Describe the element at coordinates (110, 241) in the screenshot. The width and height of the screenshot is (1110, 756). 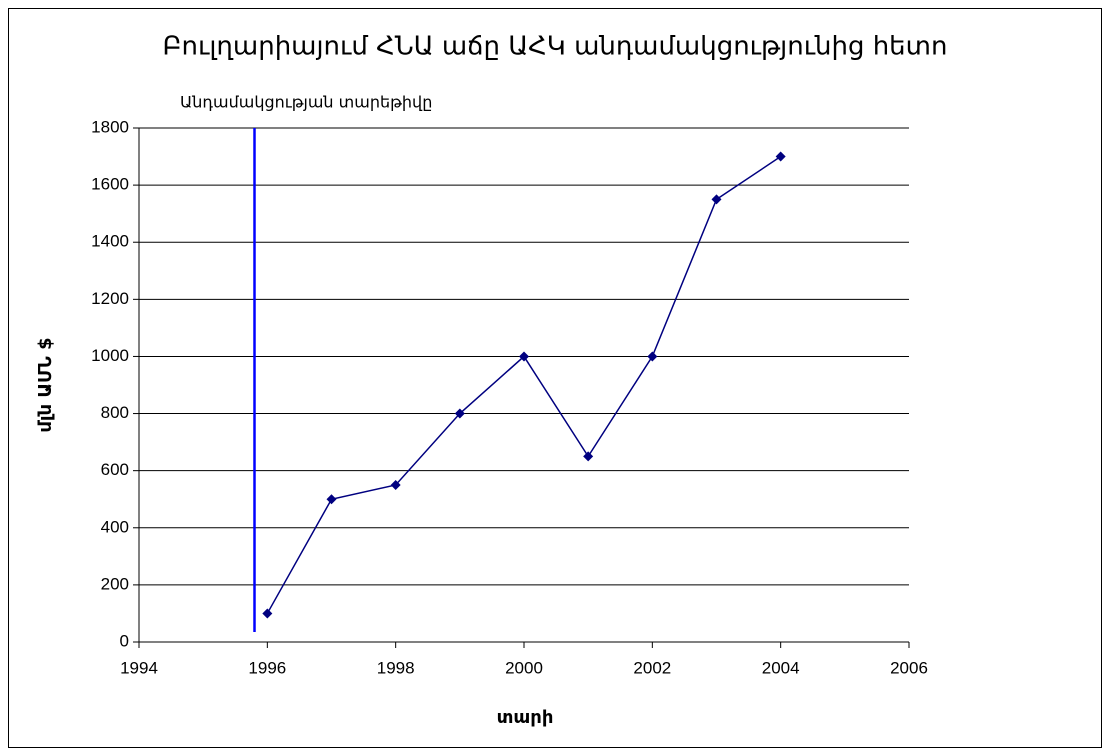
I see `y-tick-label: 1400` at that location.